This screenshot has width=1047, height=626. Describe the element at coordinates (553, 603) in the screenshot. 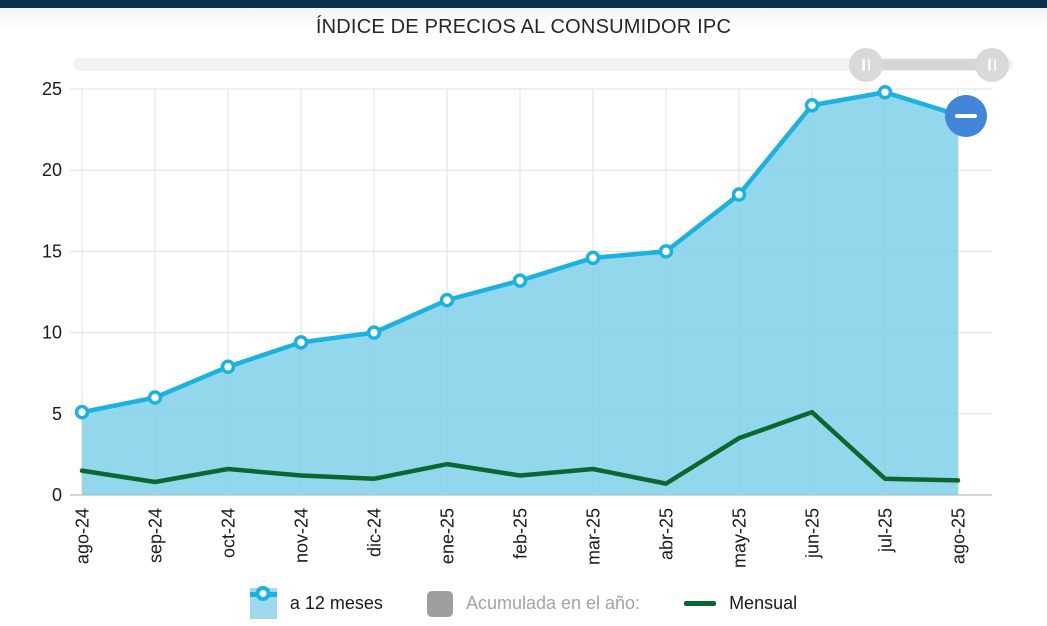

I see `legend-label-acumulada: Acumulada en el año:` at that location.